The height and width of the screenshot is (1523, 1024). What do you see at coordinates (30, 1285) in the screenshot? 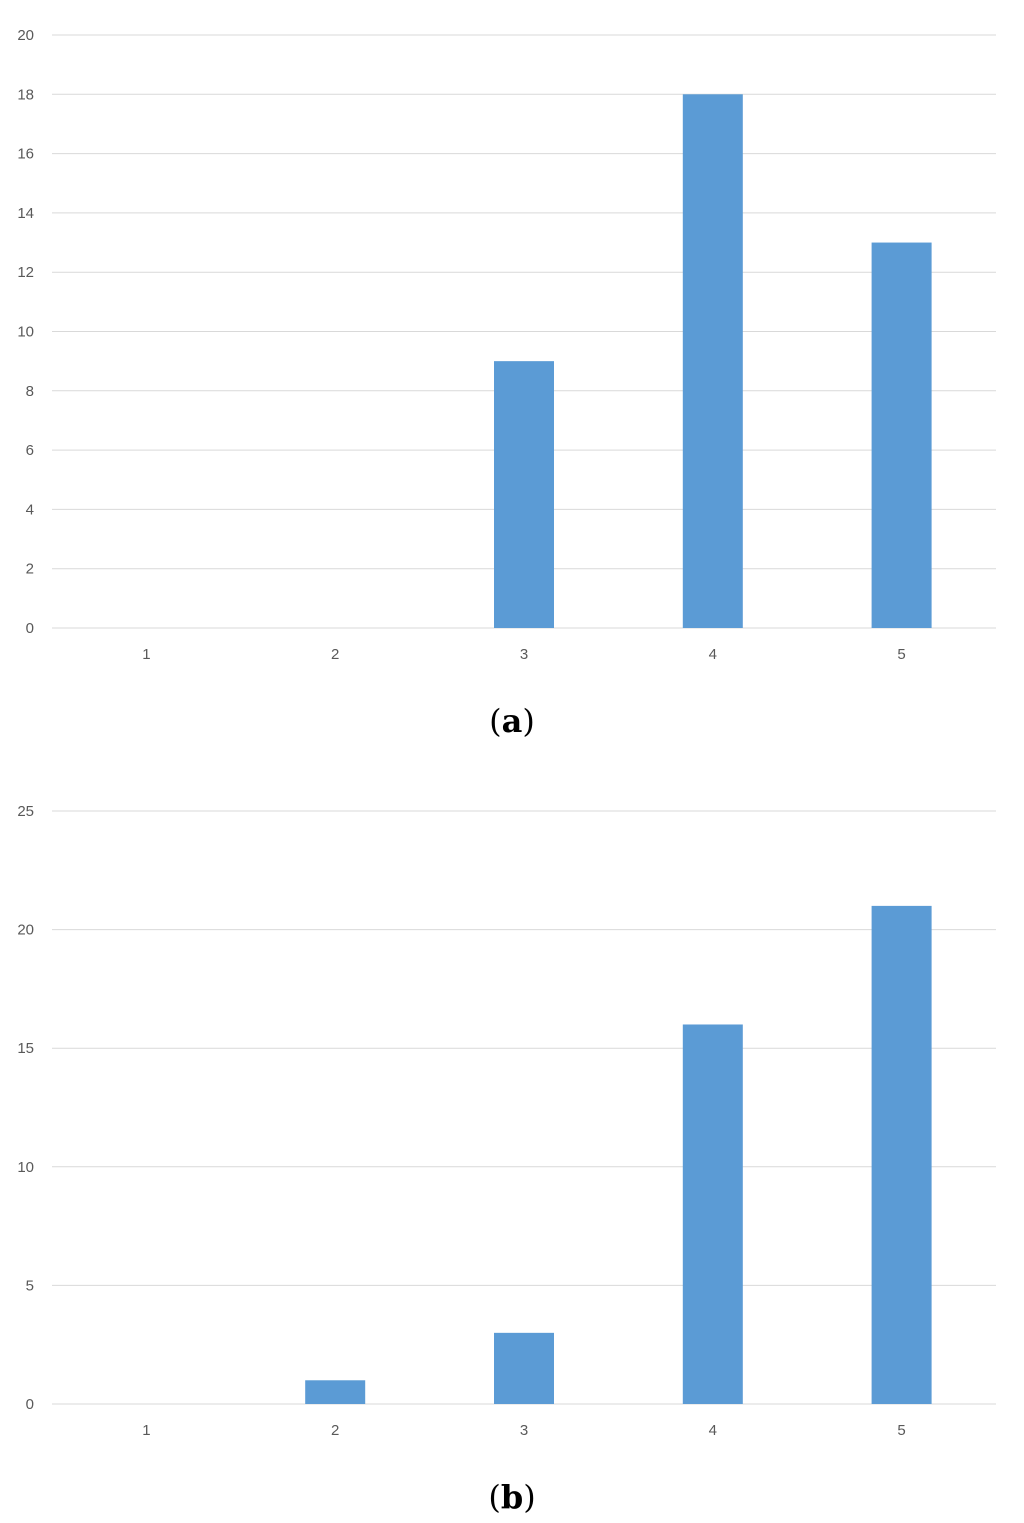
I see `y-tick-label: 5` at bounding box center [30, 1285].